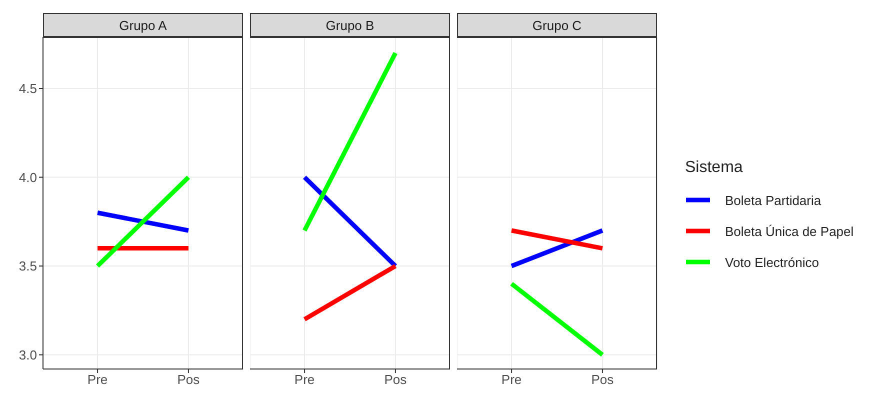 The width and height of the screenshot is (892, 403). Describe the element at coordinates (789, 231) in the screenshot. I see `legend-label: Boleta Única de Papel` at that location.